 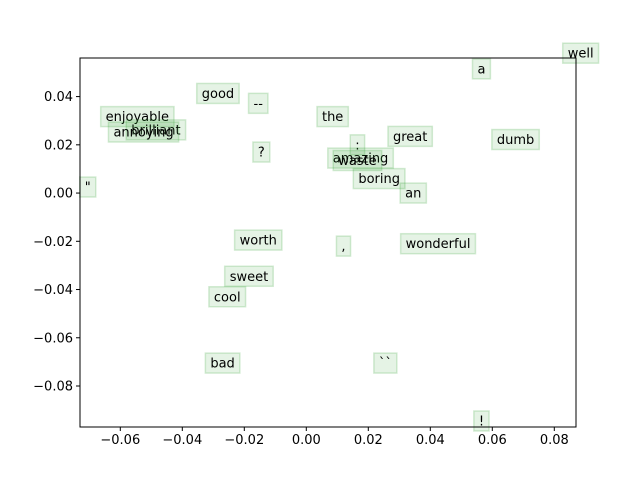 I want to click on word-label: an, so click(x=413, y=194).